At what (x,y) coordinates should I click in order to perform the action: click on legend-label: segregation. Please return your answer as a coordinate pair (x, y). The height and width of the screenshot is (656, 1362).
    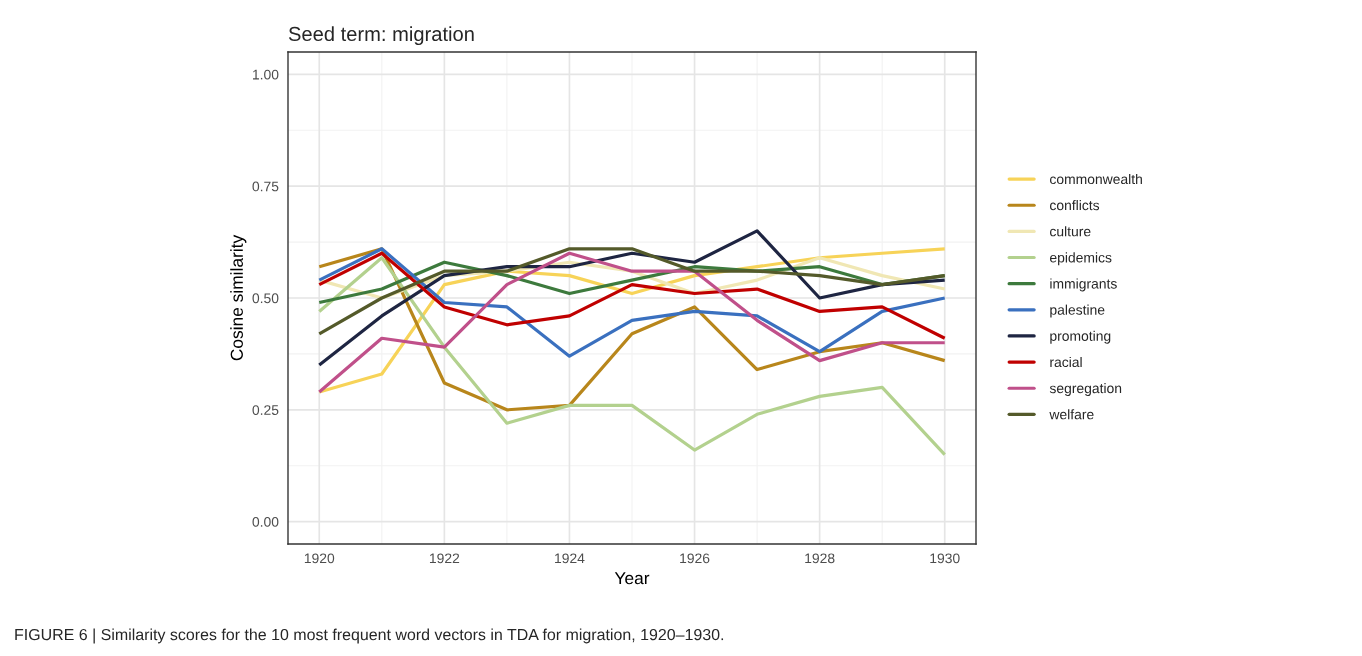
    Looking at the image, I should click on (1085, 389).